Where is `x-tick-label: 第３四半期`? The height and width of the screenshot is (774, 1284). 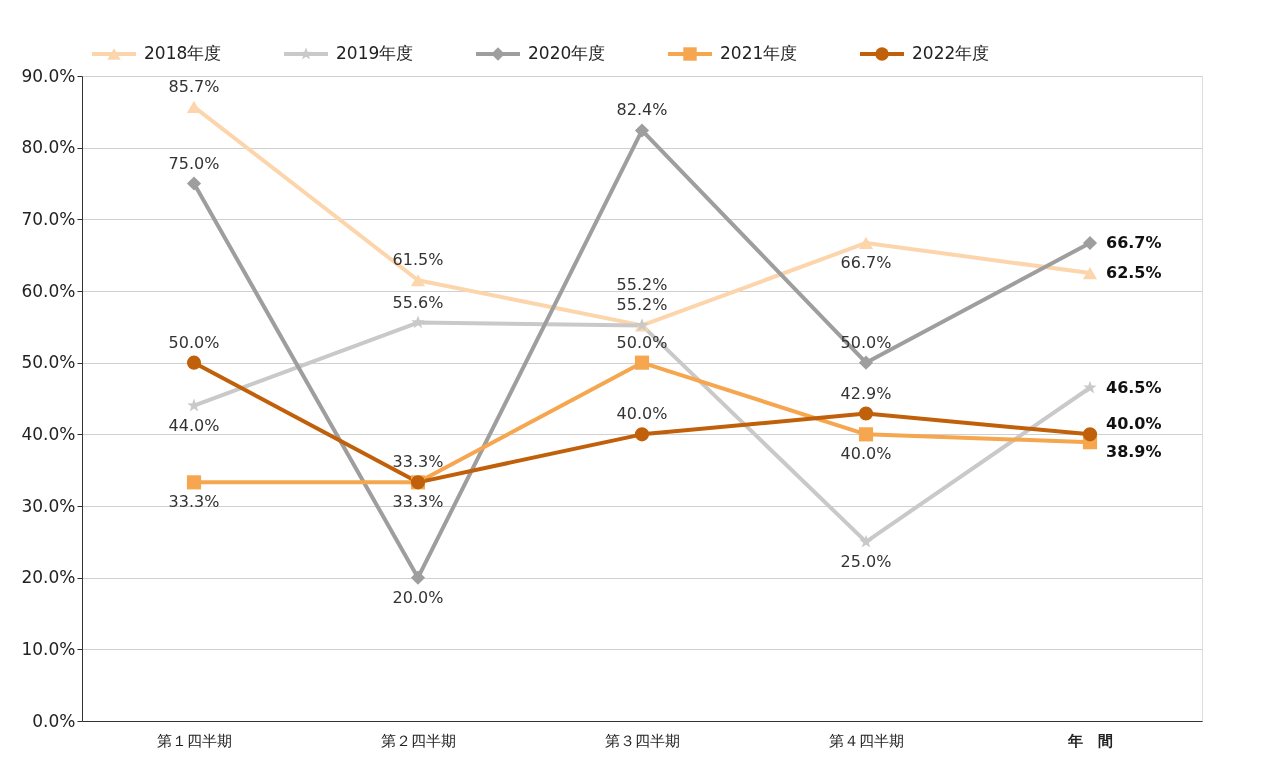
x-tick-label: 第３四半期 is located at coordinates (642, 740).